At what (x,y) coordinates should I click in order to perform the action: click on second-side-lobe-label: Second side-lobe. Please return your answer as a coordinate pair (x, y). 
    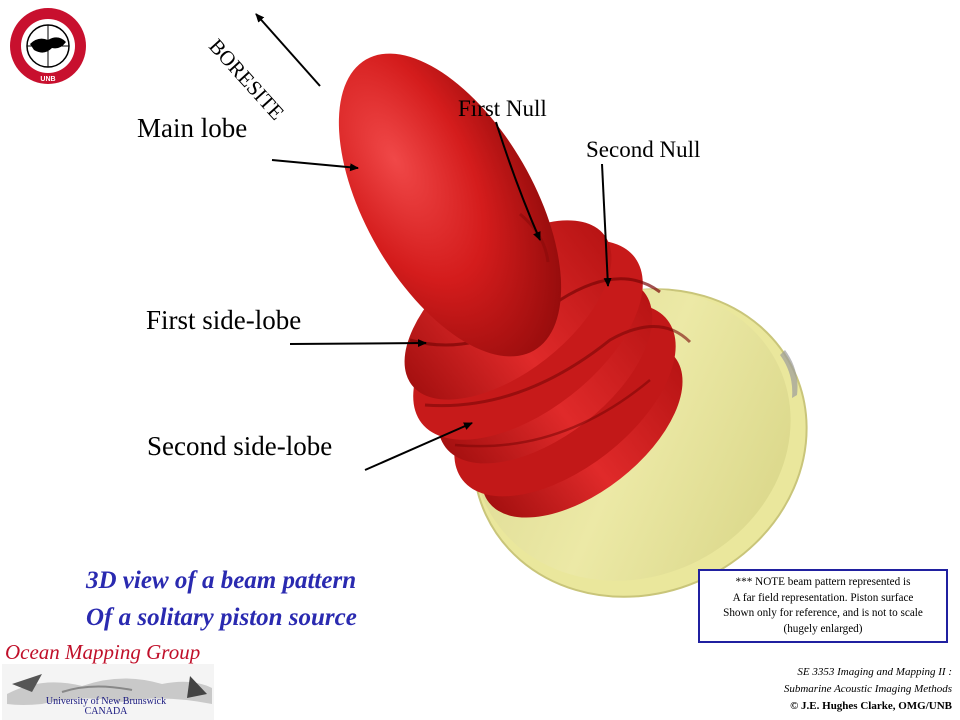
    Looking at the image, I should click on (240, 446).